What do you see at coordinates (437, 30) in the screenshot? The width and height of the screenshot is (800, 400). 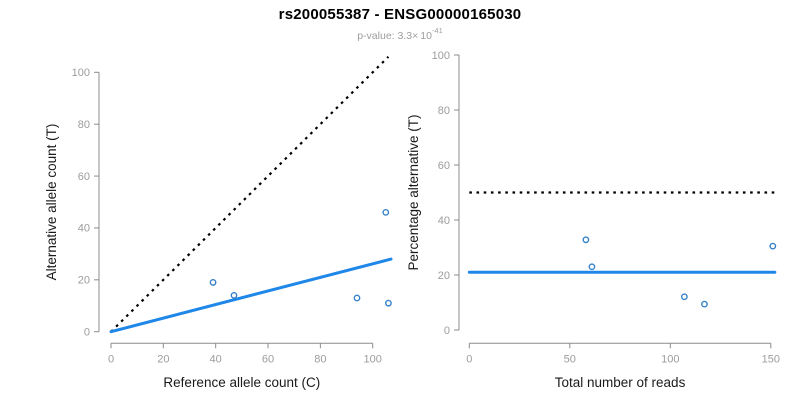 I see `pvalue-exponent: -41` at bounding box center [437, 30].